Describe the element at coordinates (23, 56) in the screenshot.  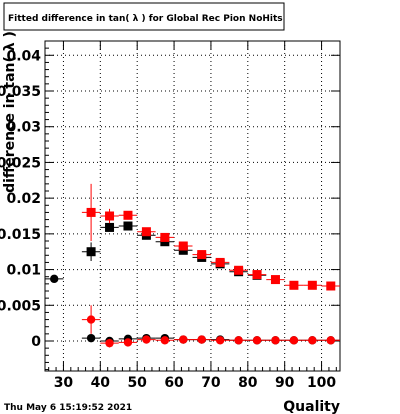
I see `y-tick-label: 0.04` at that location.